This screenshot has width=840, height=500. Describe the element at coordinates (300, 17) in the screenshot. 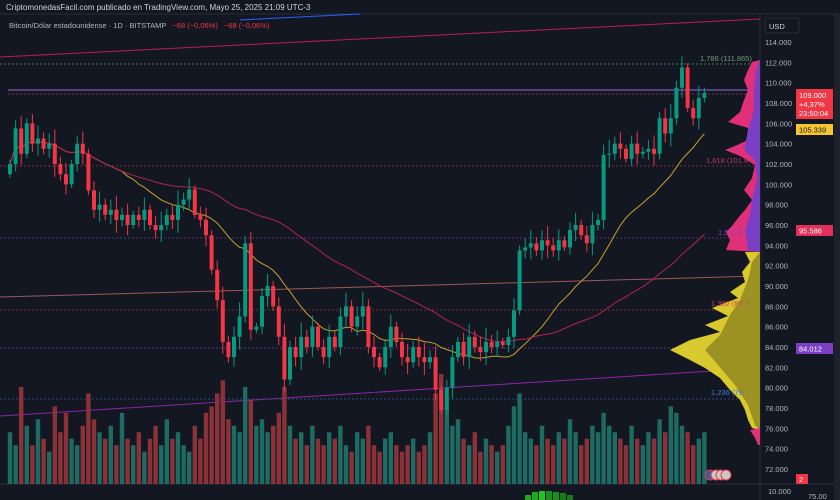

I see `trendline-blue` at that location.